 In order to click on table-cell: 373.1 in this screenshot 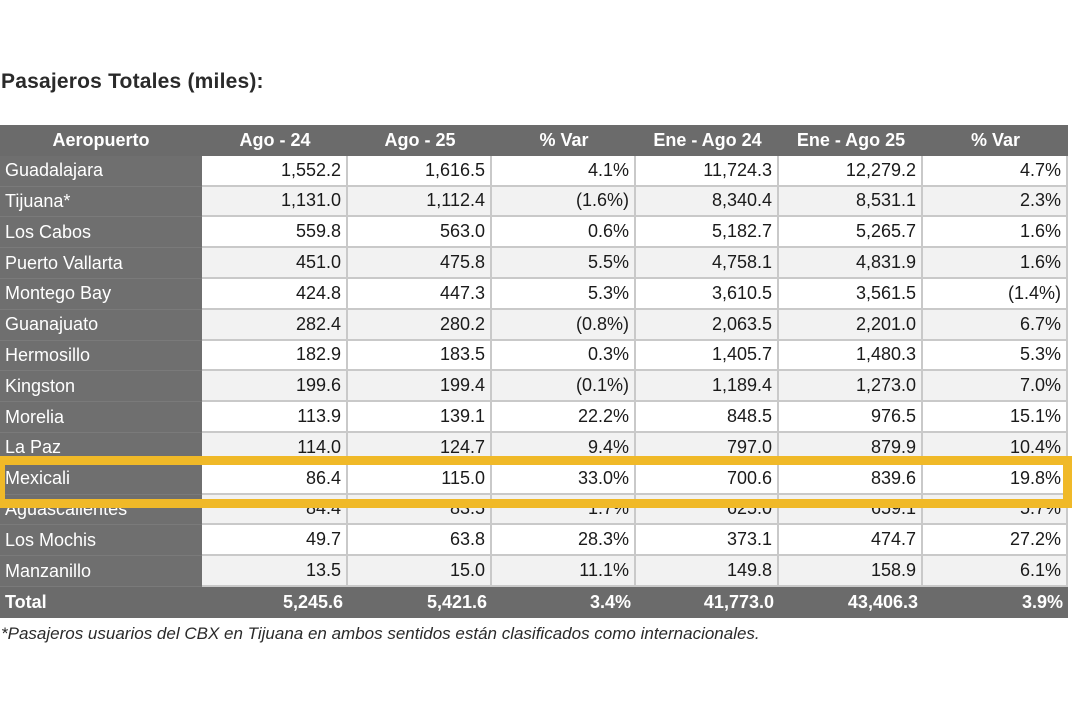, I will do `click(707, 541)`.